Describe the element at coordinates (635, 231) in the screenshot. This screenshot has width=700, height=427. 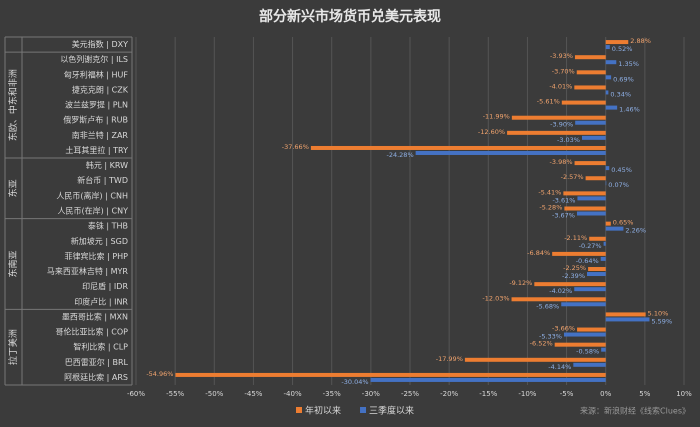
I see `value-label: 2.26%` at that location.